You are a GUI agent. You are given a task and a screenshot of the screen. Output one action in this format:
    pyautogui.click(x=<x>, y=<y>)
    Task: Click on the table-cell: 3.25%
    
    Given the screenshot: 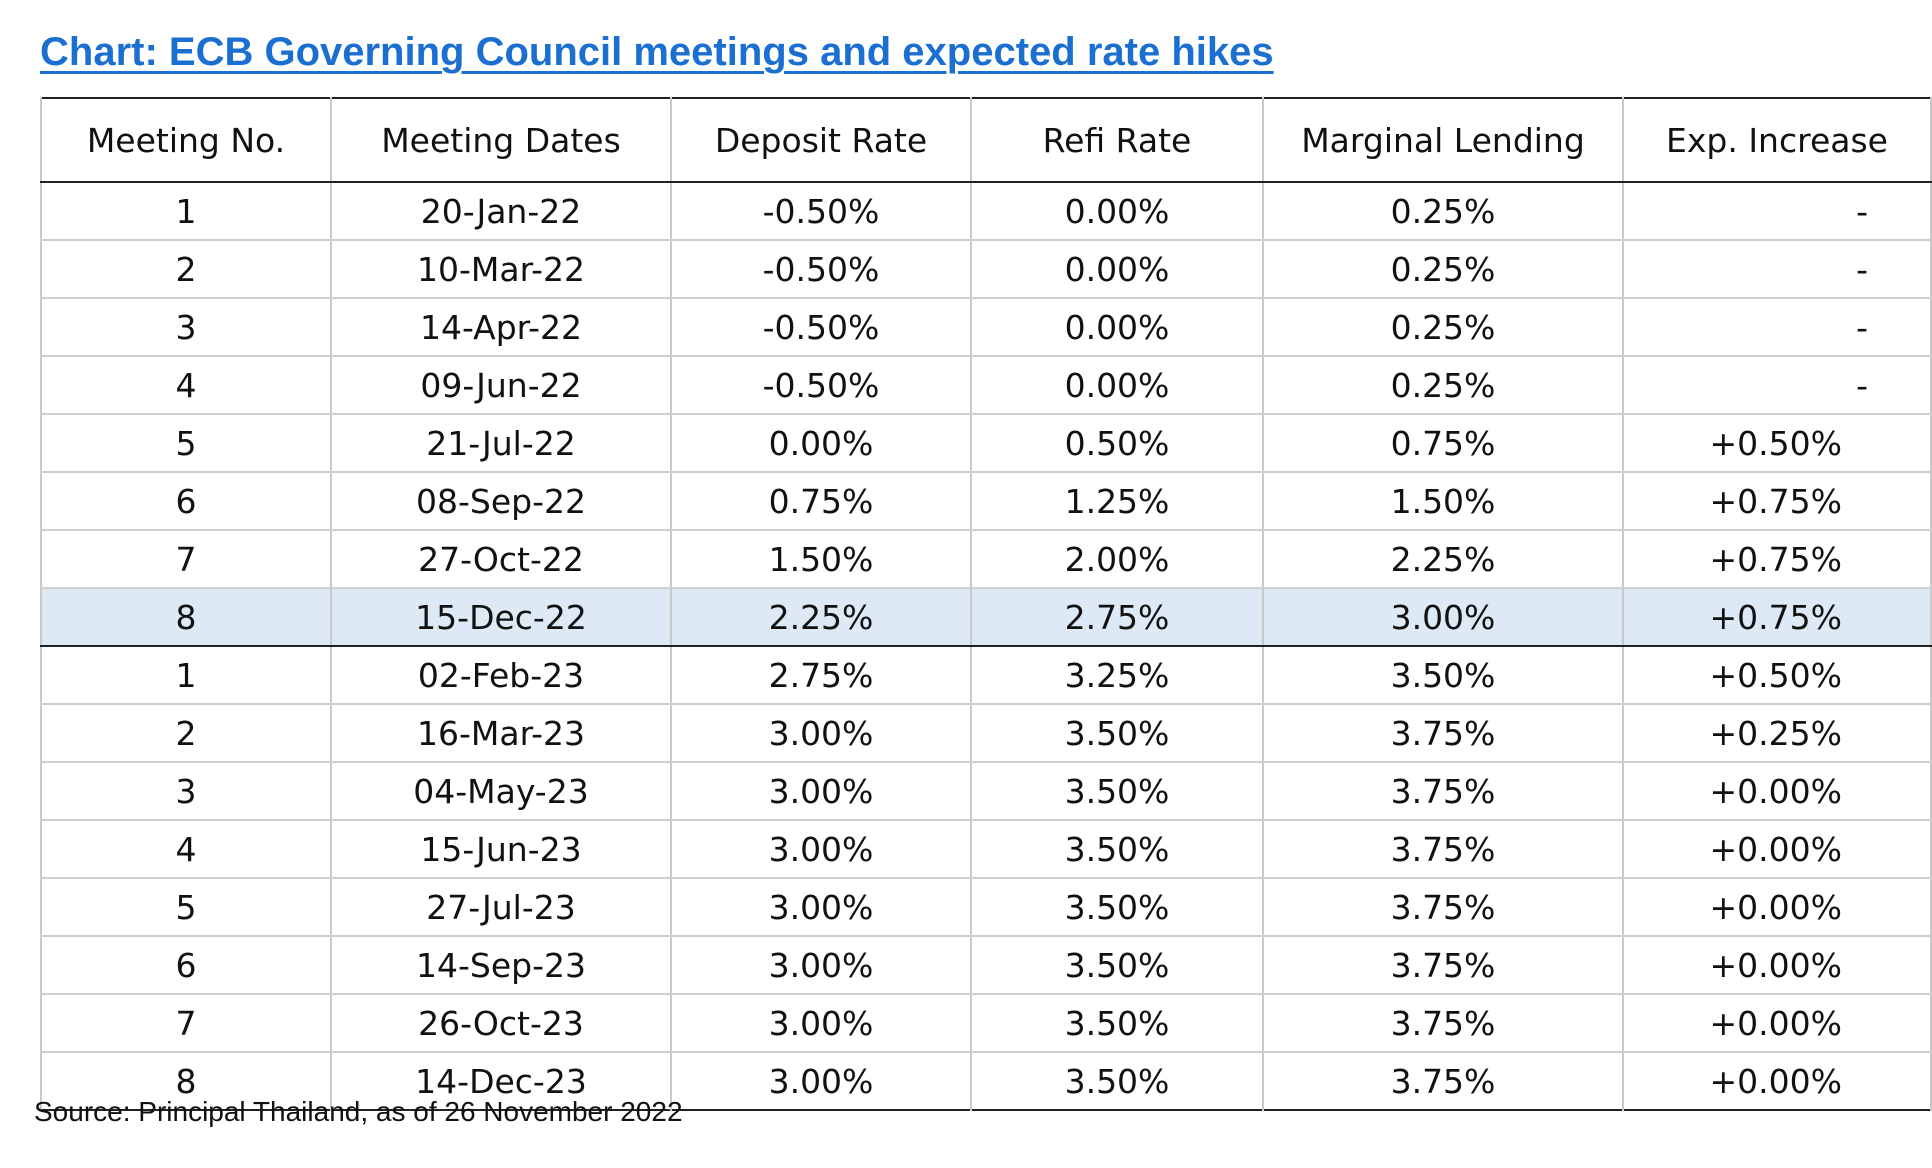 What is the action you would take?
    pyautogui.click(x=1117, y=675)
    